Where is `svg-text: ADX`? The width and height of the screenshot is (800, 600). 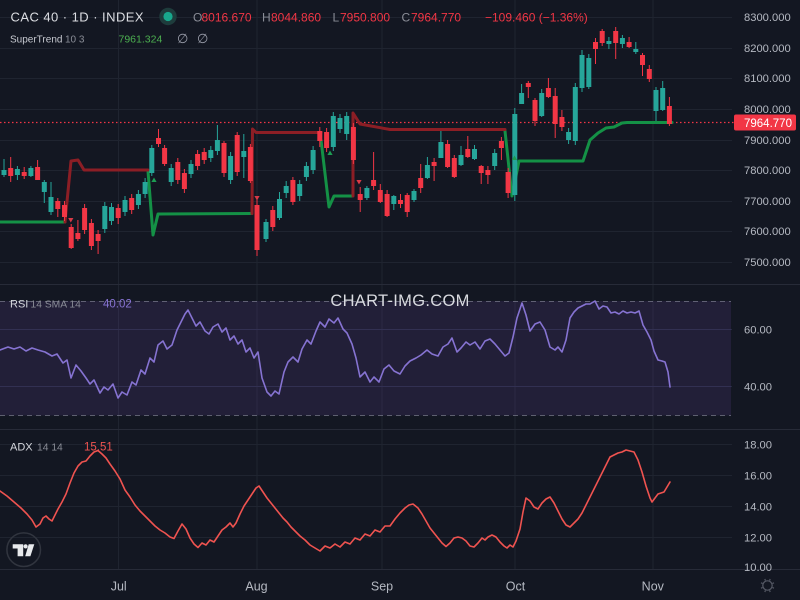
svg-text: ADX is located at coordinates (21, 448).